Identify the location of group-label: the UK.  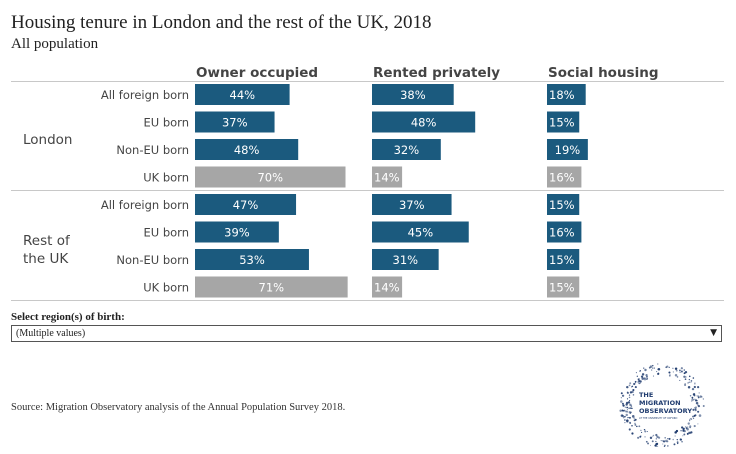
(46, 259).